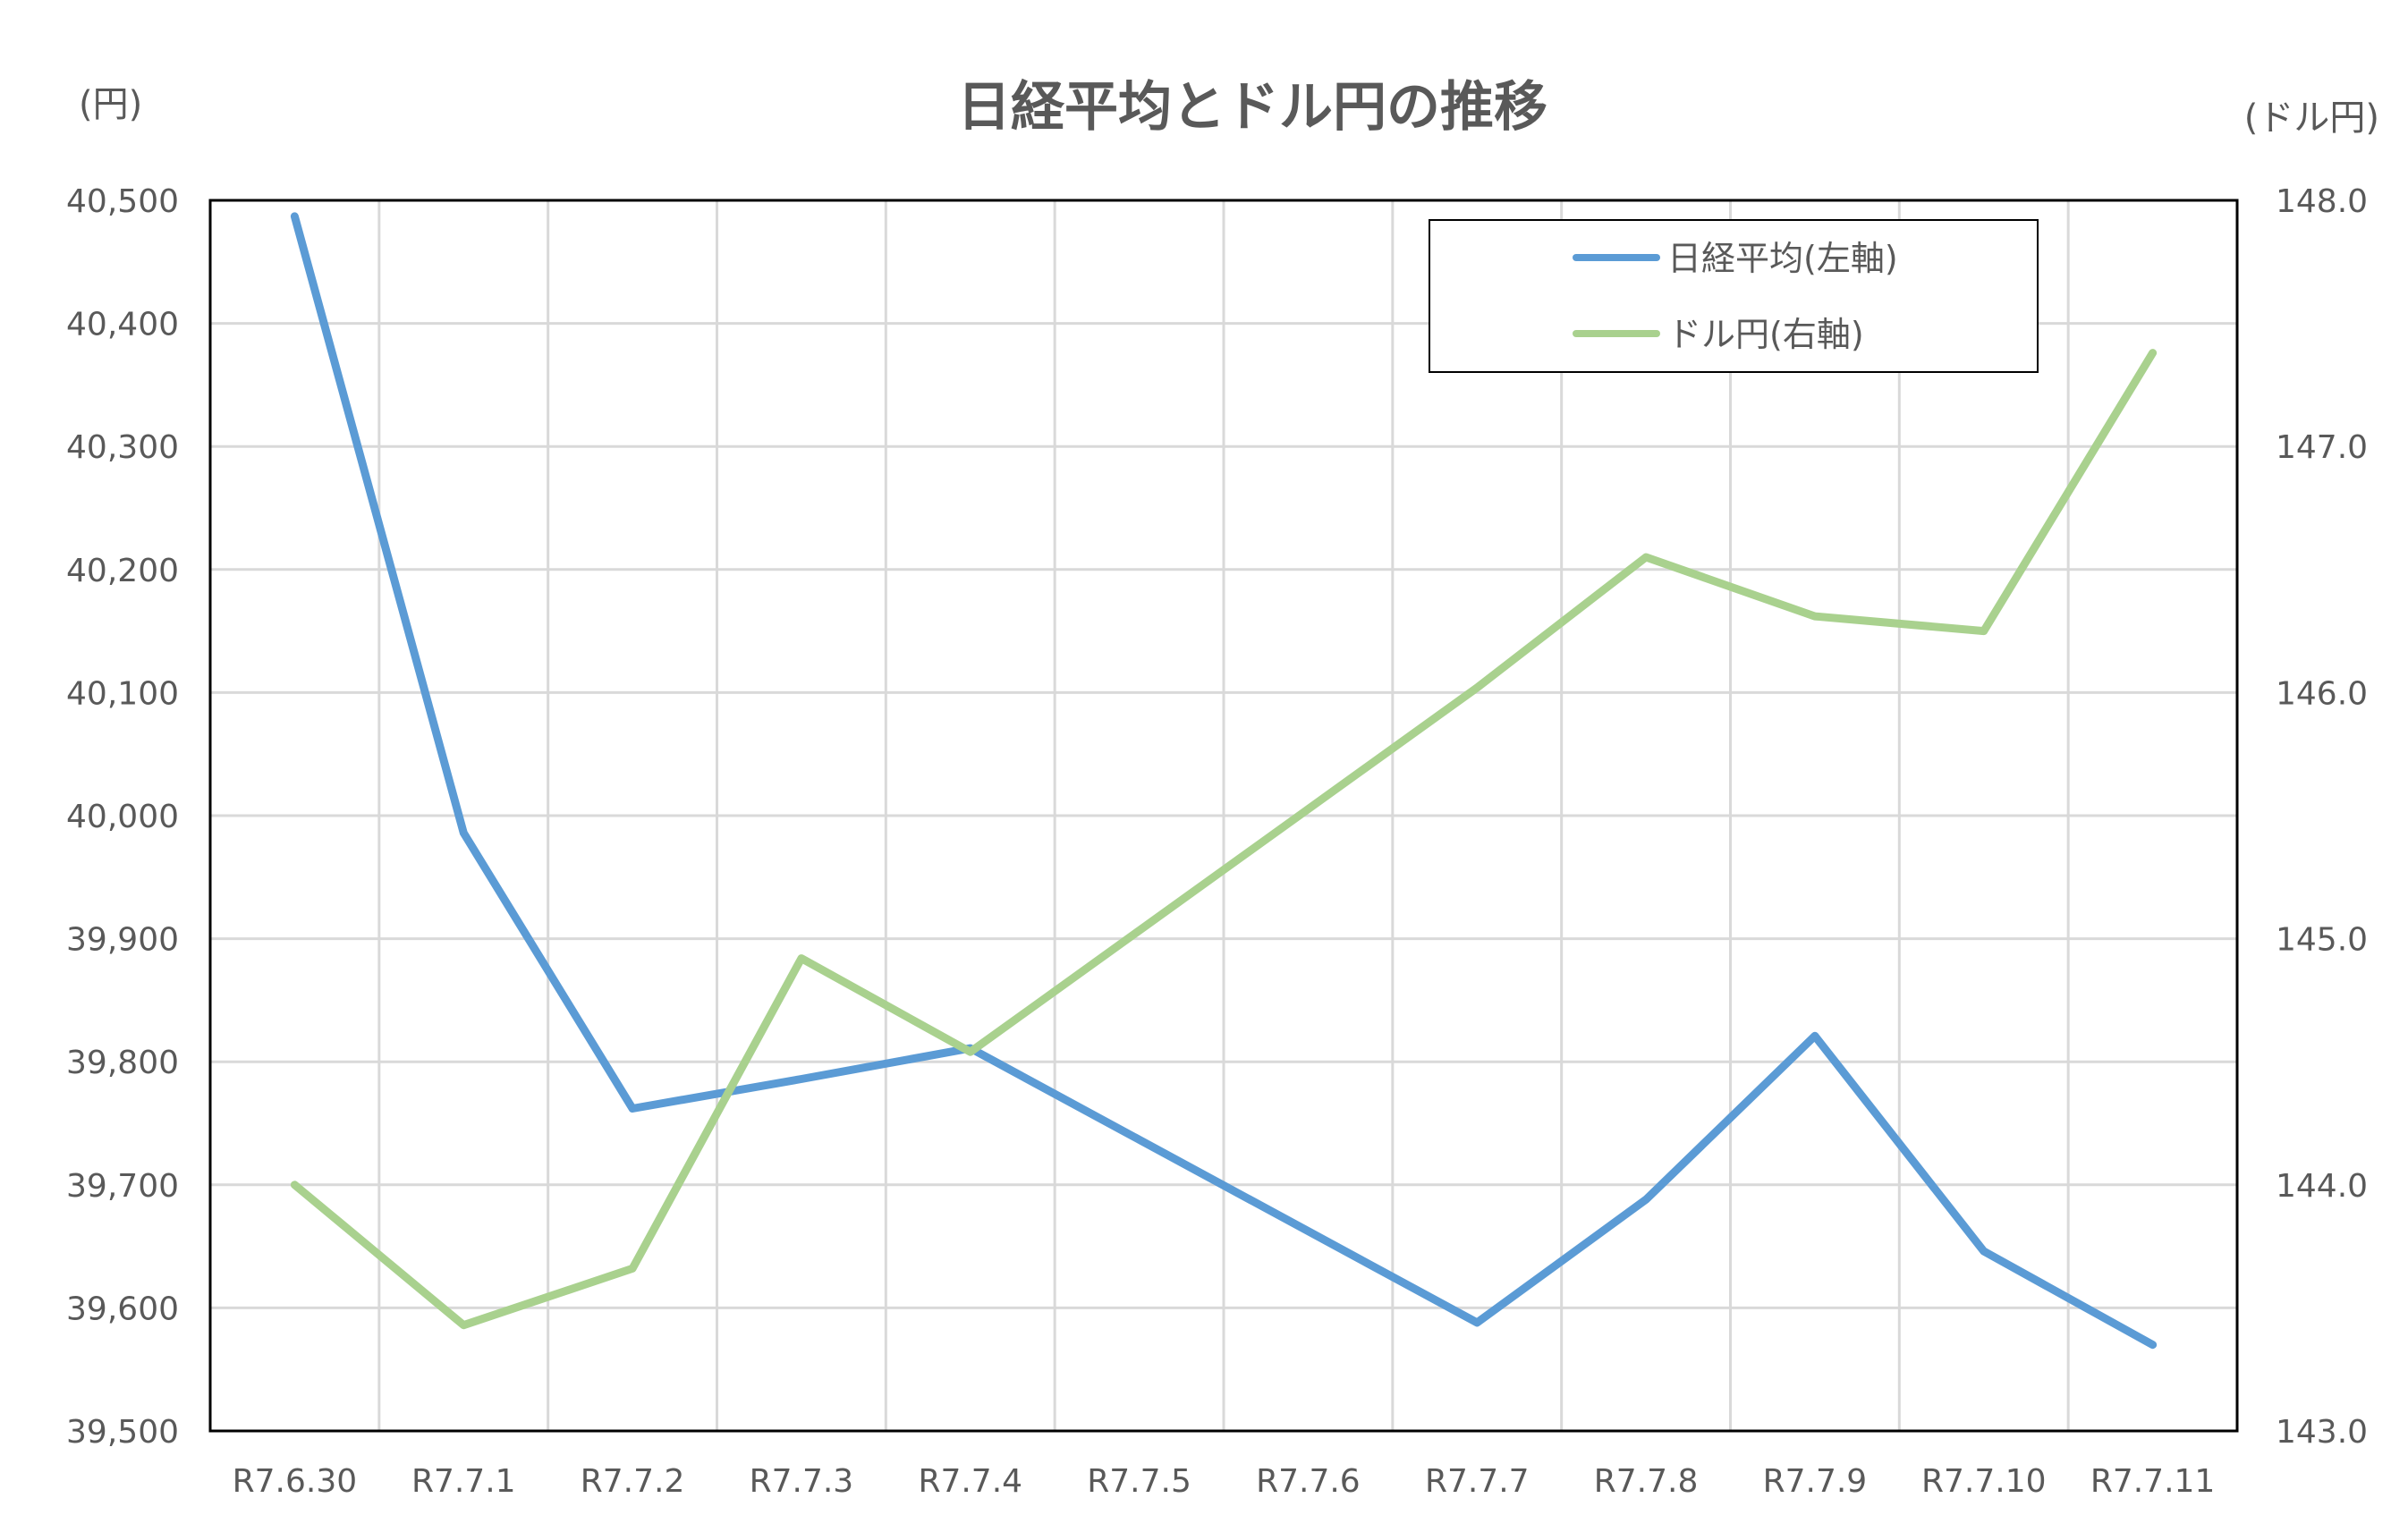 This screenshot has width=2408, height=1532. Describe the element at coordinates (2322, 817) in the screenshot. I see `right-axis-ticks: 143.0 144.0 145.0 146.0 147.0 148.0` at that location.